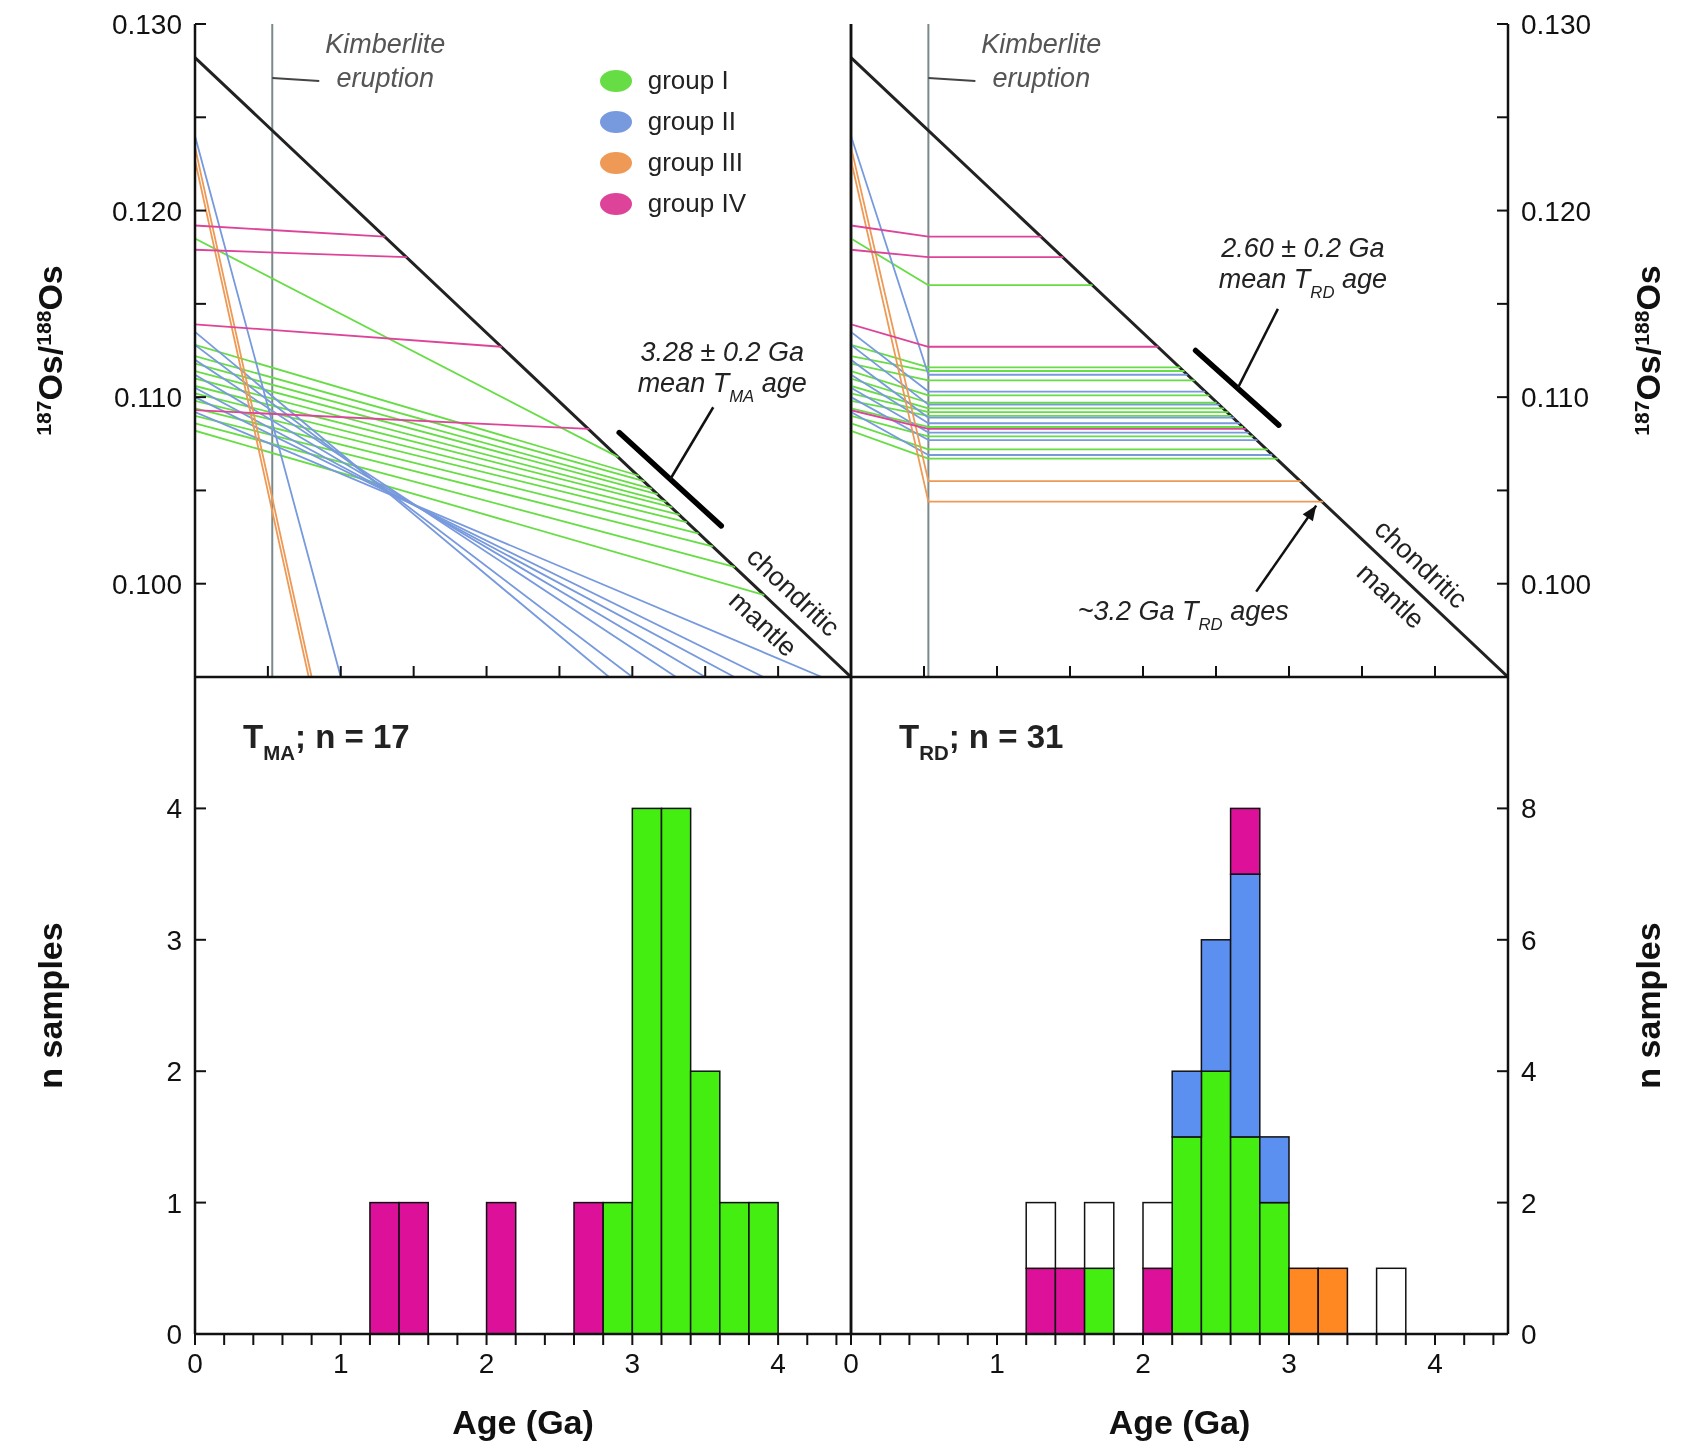  Describe the element at coordinates (1529, 809) in the screenshot. I see `y-tick-label: 8` at that location.